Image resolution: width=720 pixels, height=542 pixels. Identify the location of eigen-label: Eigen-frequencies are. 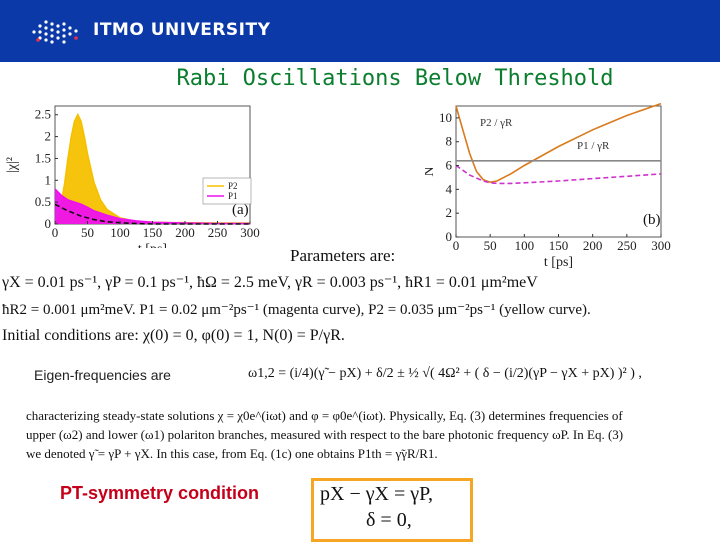
(102, 375).